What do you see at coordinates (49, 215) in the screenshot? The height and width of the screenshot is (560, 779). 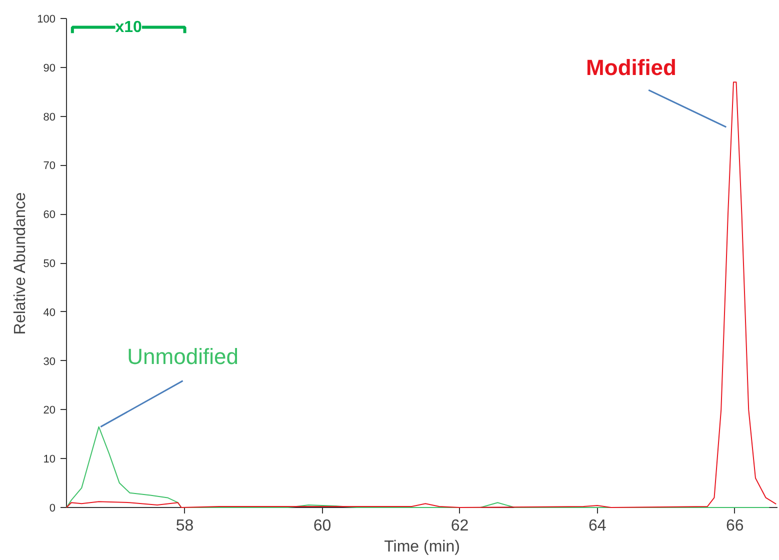 I see `y-tick-label: 60` at bounding box center [49, 215].